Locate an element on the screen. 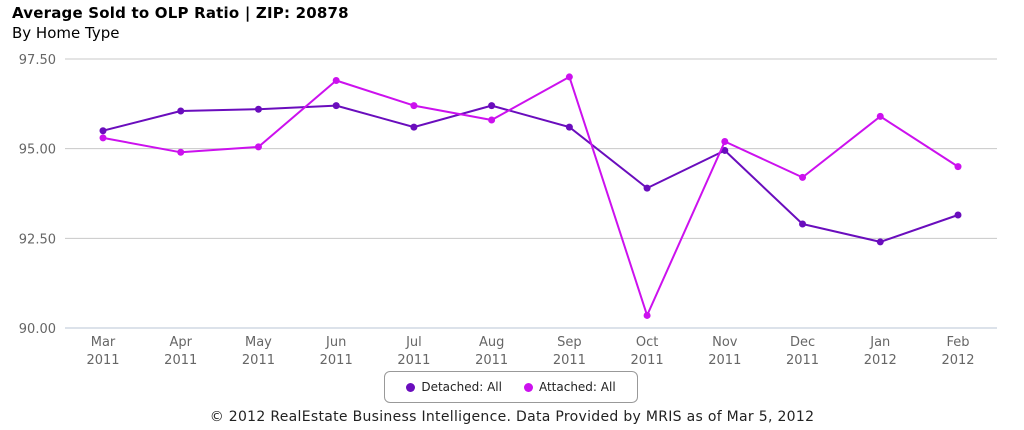  y-tick-label: 95.00 is located at coordinates (37, 150).